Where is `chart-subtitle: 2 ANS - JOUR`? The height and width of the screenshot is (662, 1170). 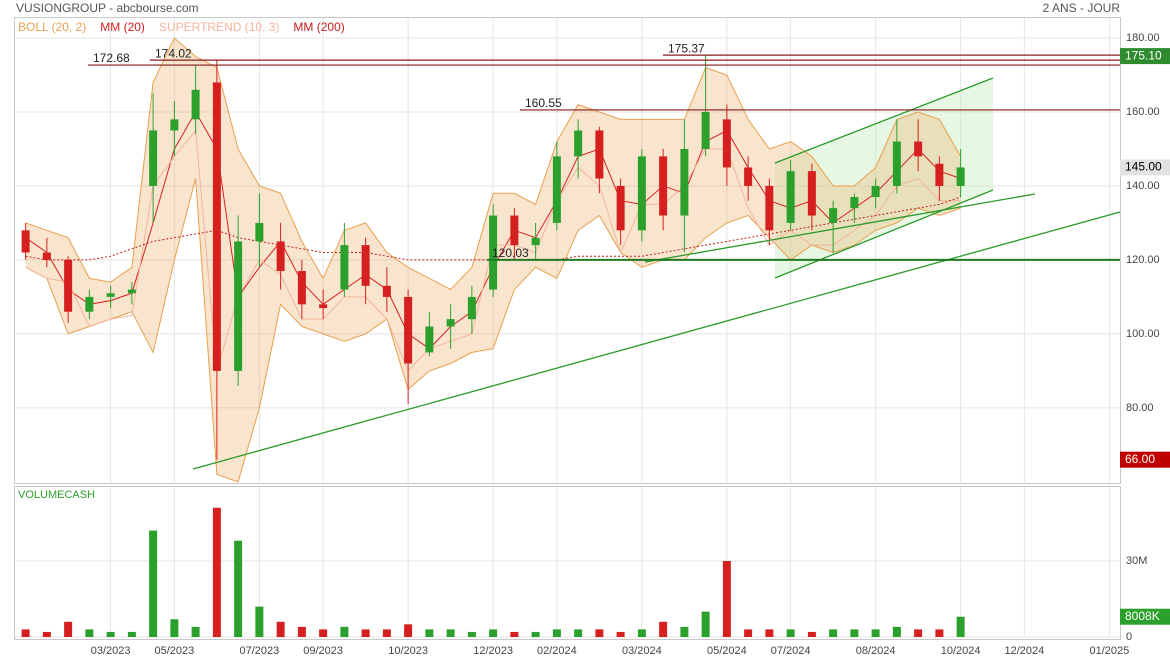 chart-subtitle: 2 ANS - JOUR is located at coordinates (1082, 8).